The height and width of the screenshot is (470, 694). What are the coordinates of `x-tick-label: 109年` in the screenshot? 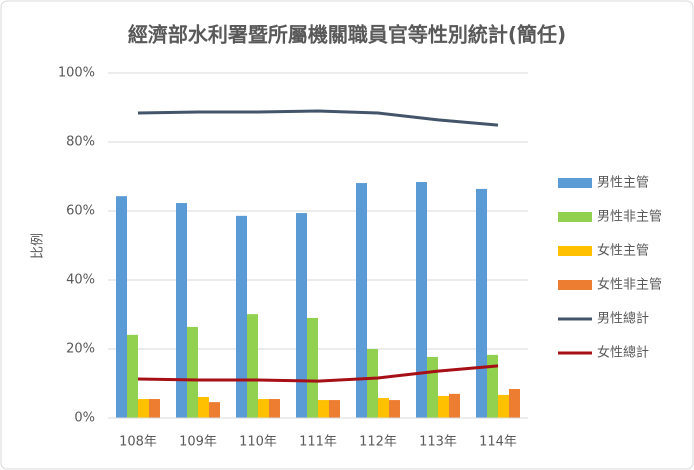 It's located at (198, 442).